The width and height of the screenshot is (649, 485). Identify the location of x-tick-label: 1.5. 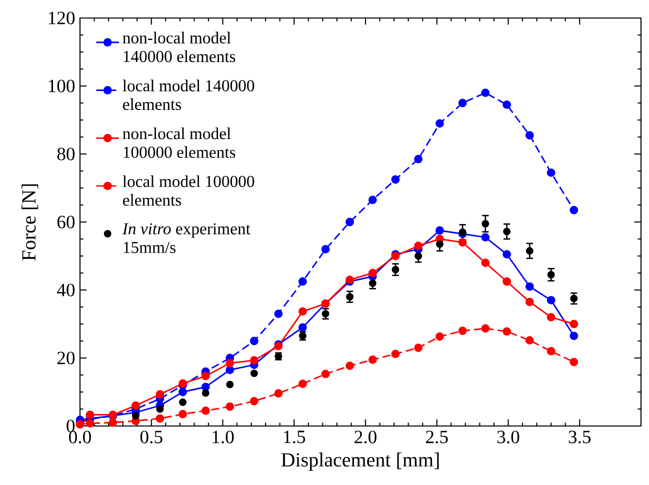
(295, 437).